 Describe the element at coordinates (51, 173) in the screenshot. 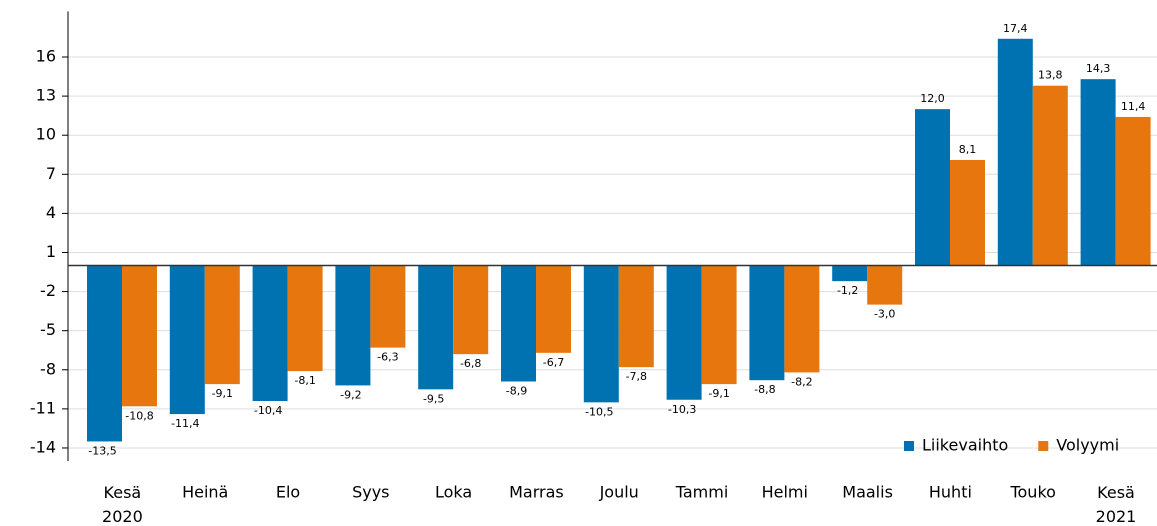

I see `y-tick-label: 7` at that location.